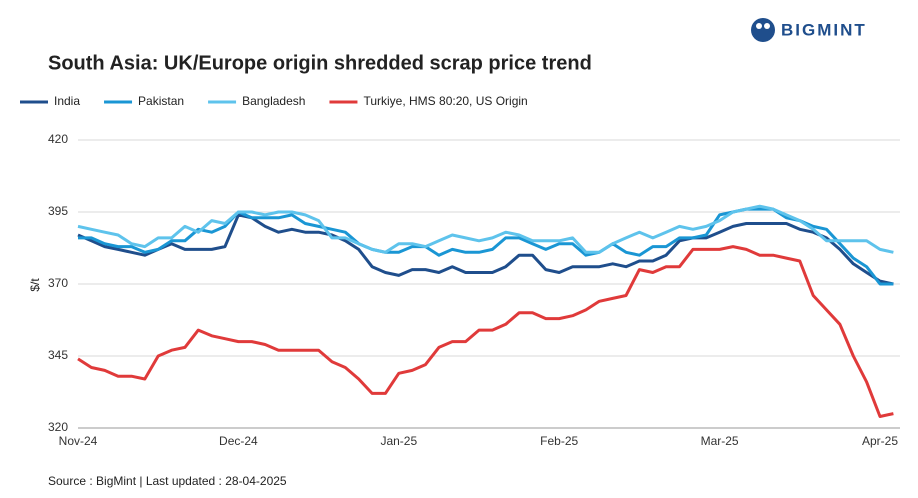  Describe the element at coordinates (67, 101) in the screenshot. I see `legend-label: India` at that location.